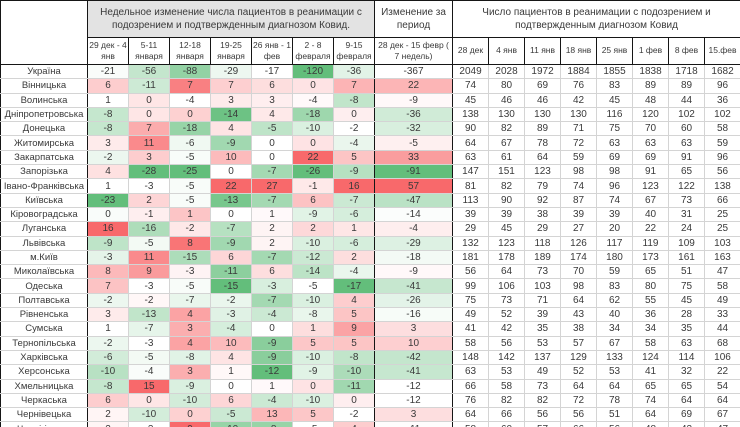 The image size is (740, 427). I want to click on patient-count-cell: 137, so click(543, 357).